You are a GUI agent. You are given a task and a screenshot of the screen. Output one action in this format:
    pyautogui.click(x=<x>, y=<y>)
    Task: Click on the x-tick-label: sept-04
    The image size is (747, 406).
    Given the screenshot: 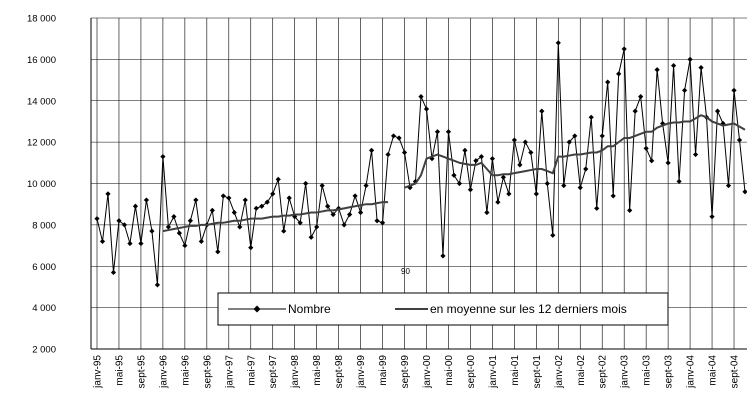 What is the action you would take?
    pyautogui.click(x=735, y=372)
    